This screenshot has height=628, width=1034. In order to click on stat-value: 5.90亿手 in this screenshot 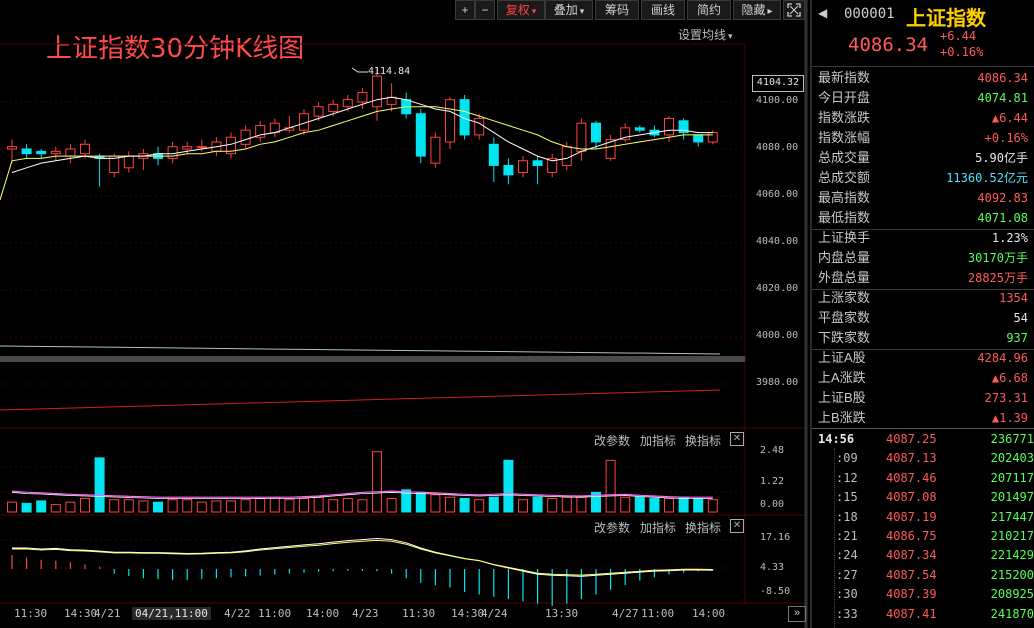, I will do `click(1001, 158)`.